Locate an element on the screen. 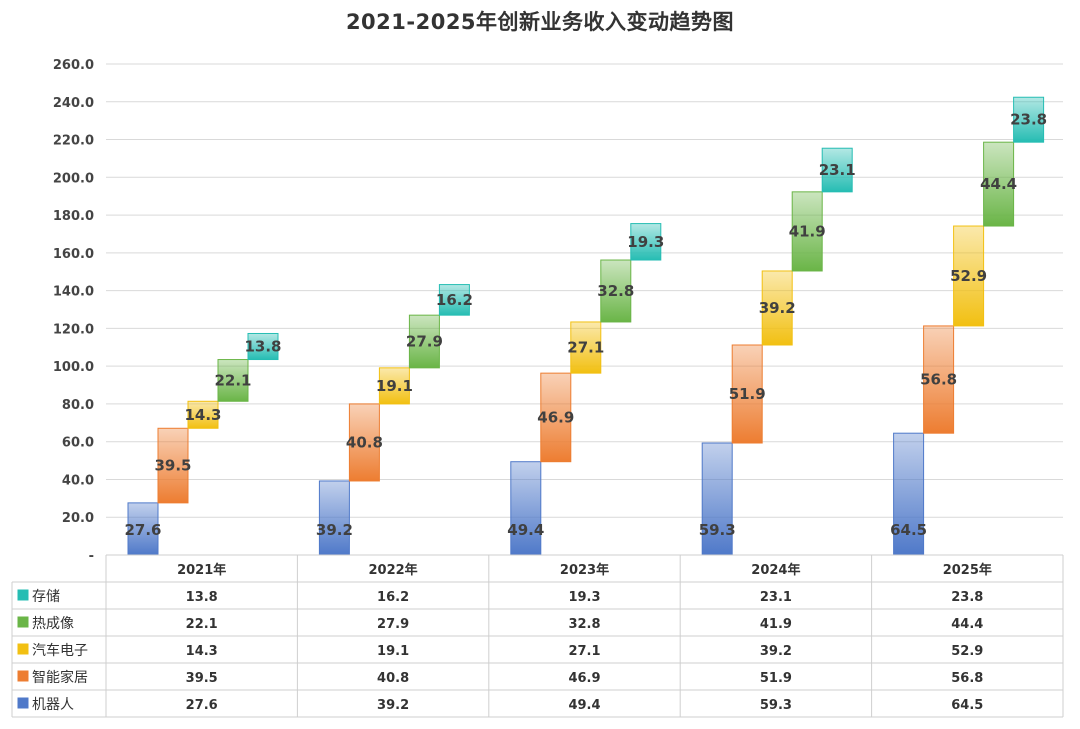 This screenshot has width=1080, height=729. bar-机器人-2025年 is located at coordinates (909, 494).